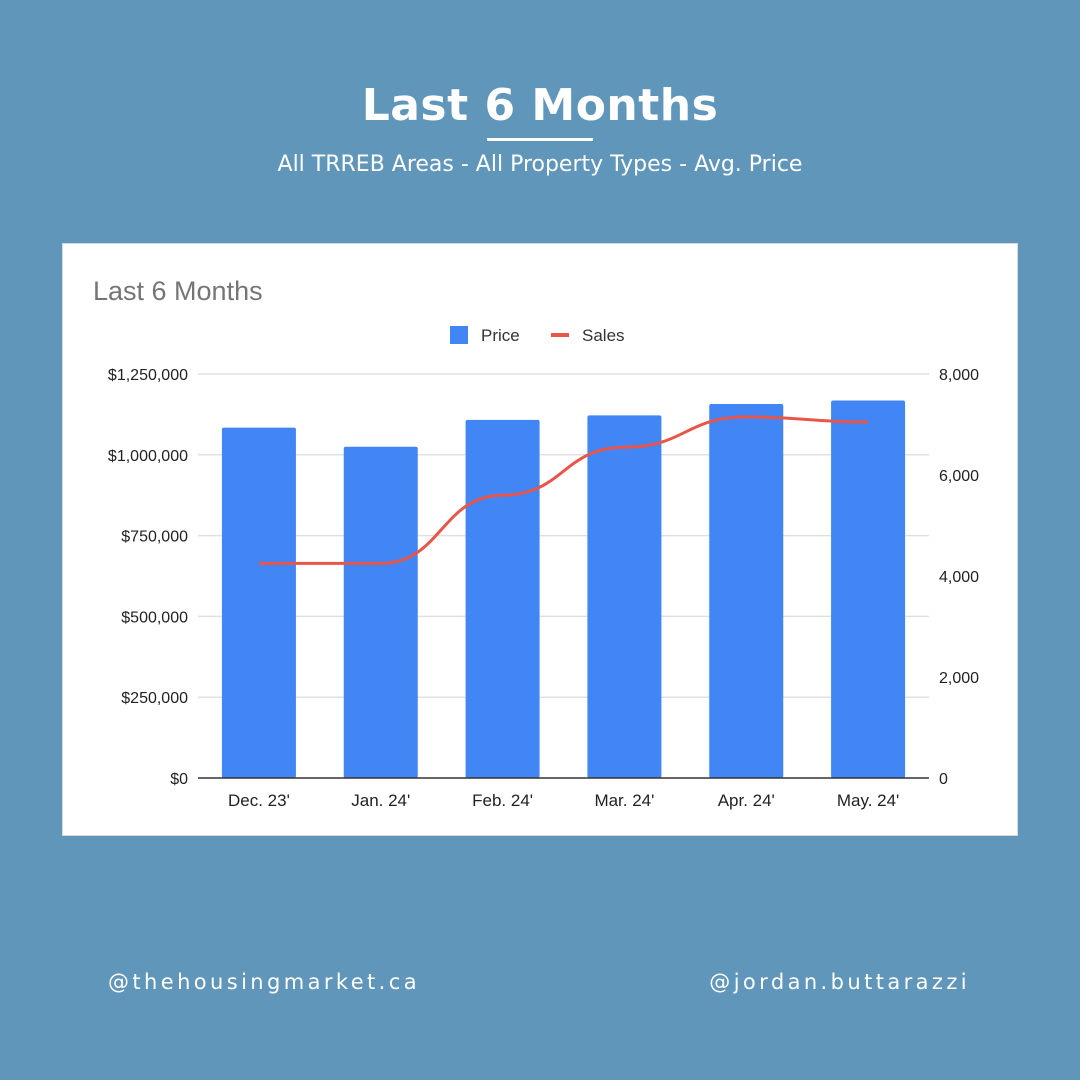  Describe the element at coordinates (563, 490) in the screenshot. I see `series-line-sales` at that location.